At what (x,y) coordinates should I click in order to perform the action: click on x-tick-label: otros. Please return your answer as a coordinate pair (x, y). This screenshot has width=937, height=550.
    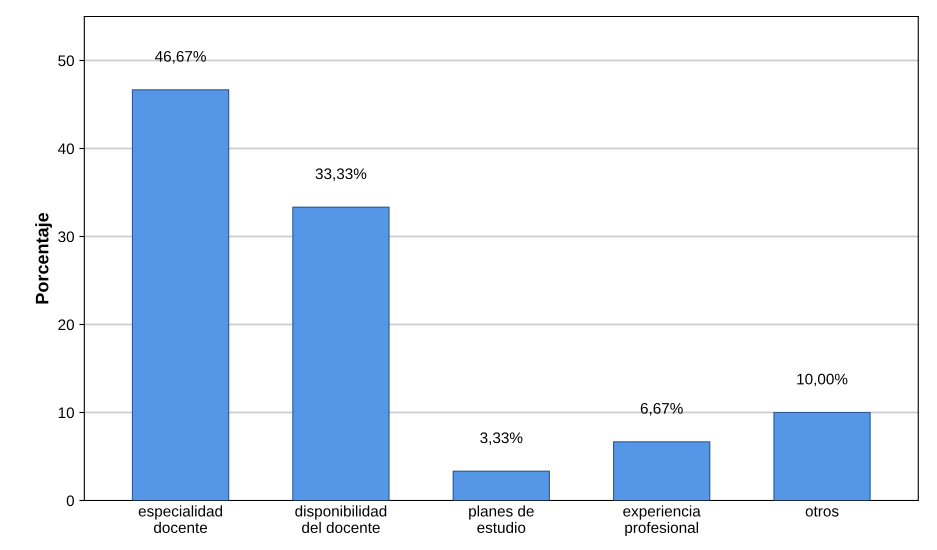
    Looking at the image, I should click on (822, 511).